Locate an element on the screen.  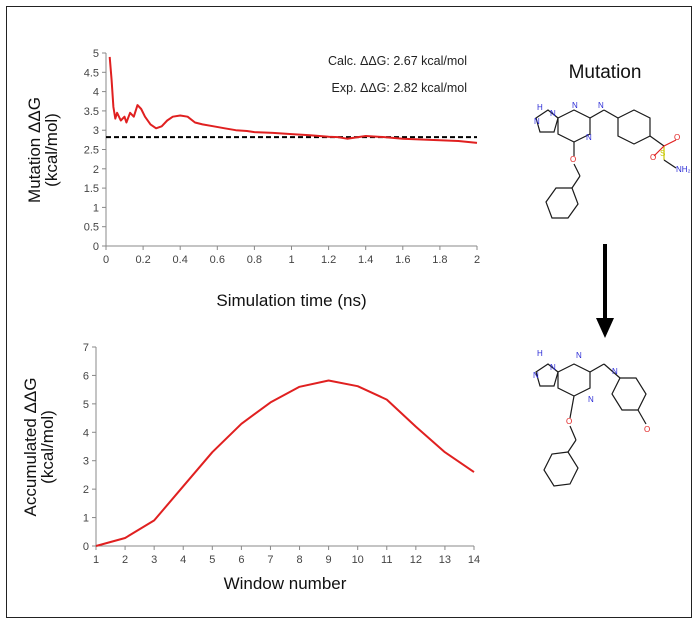
x-axis-label: Simulation time (ns) is located at coordinates (291, 300).